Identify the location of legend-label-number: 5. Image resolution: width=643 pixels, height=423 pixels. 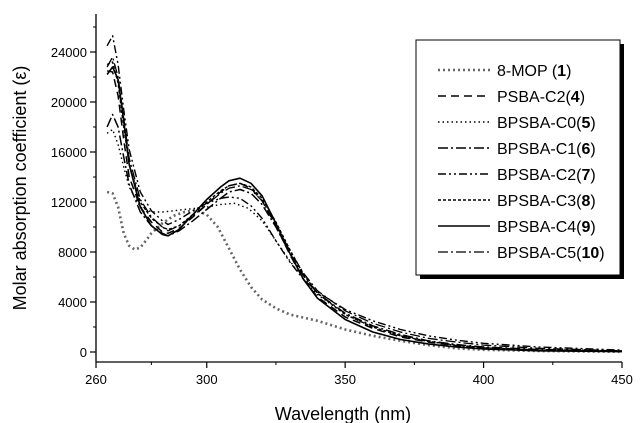
(585, 123).